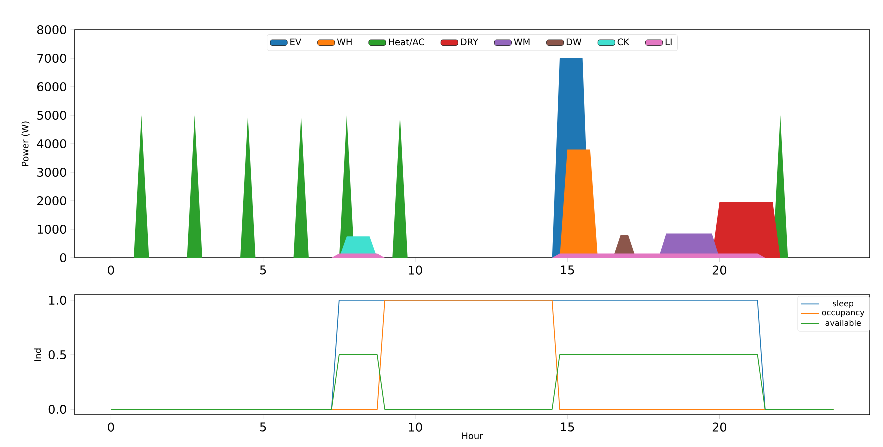  What do you see at coordinates (843, 323) in the screenshot?
I see `legend-label: available` at bounding box center [843, 323].